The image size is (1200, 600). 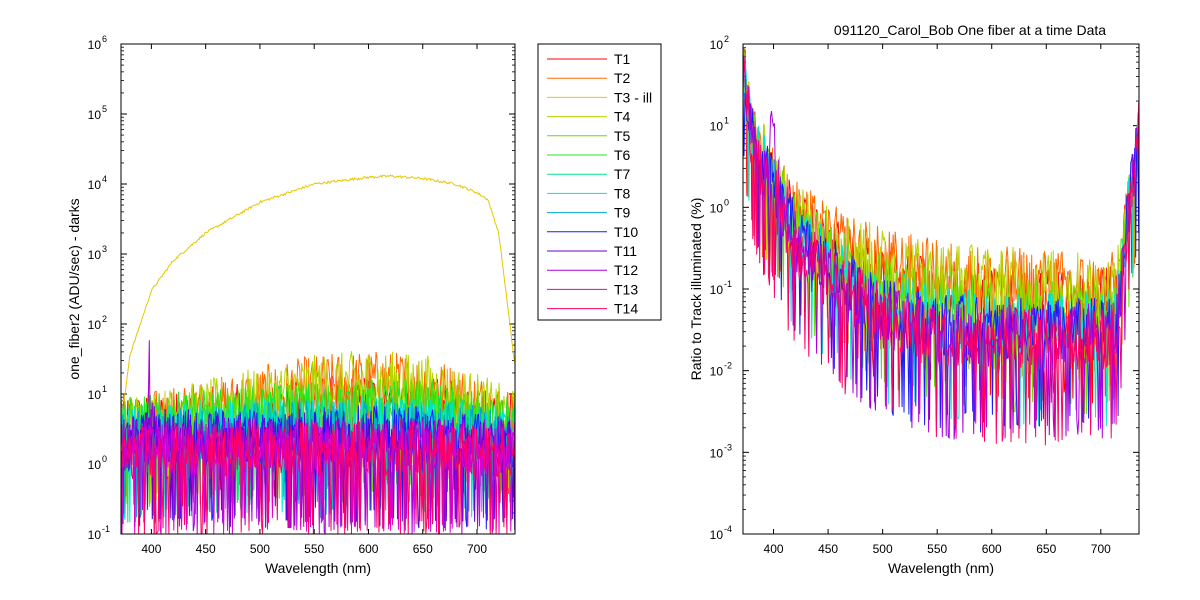 What do you see at coordinates (318, 568) in the screenshot?
I see `left-x-axis-label: Wavelength (nm)` at bounding box center [318, 568].